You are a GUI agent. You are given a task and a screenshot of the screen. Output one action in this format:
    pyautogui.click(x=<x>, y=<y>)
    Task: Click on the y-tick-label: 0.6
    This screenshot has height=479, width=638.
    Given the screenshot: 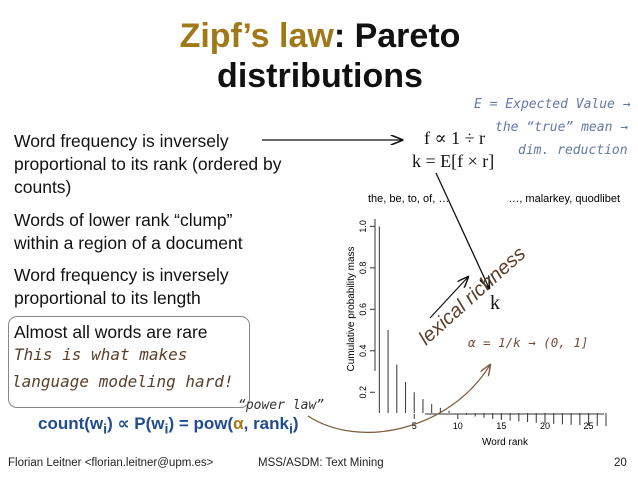 What is the action you would take?
    pyautogui.click(x=363, y=309)
    